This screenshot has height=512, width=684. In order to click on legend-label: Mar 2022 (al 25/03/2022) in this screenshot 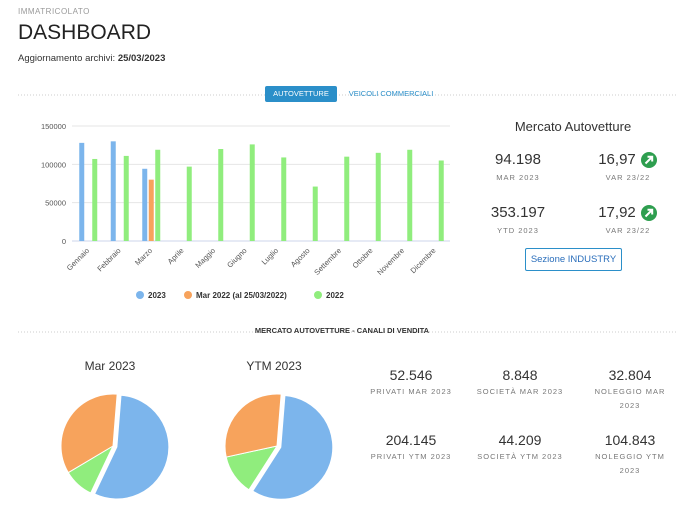, I will do `click(241, 295)`.